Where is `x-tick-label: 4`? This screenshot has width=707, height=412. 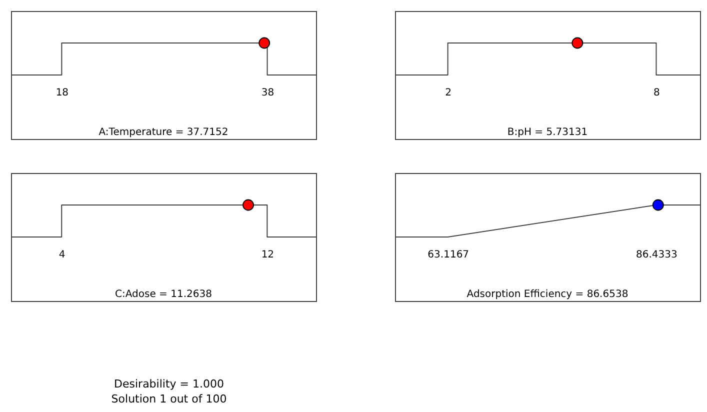 x-tick-label: 4 is located at coordinates (62, 255).